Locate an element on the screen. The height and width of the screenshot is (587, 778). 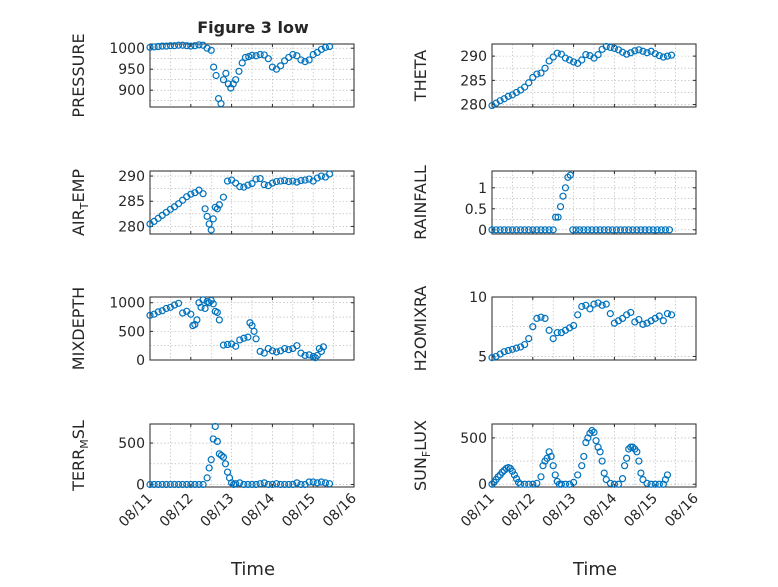
y-tick-label: 1000 is located at coordinates (127, 304).